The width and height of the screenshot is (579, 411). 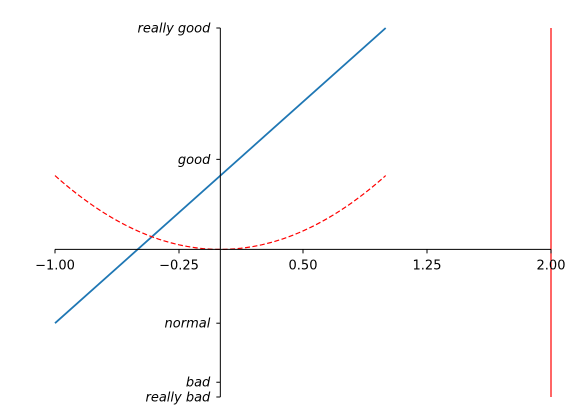 What do you see at coordinates (551, 265) in the screenshot?
I see `x-tick-label: 2.00` at bounding box center [551, 265].